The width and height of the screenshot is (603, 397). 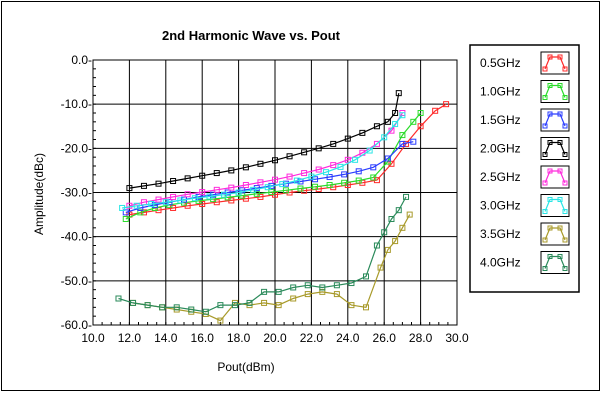 What do you see at coordinates (76, 148) in the screenshot?
I see `y-tick-label: -20.0-` at bounding box center [76, 148].